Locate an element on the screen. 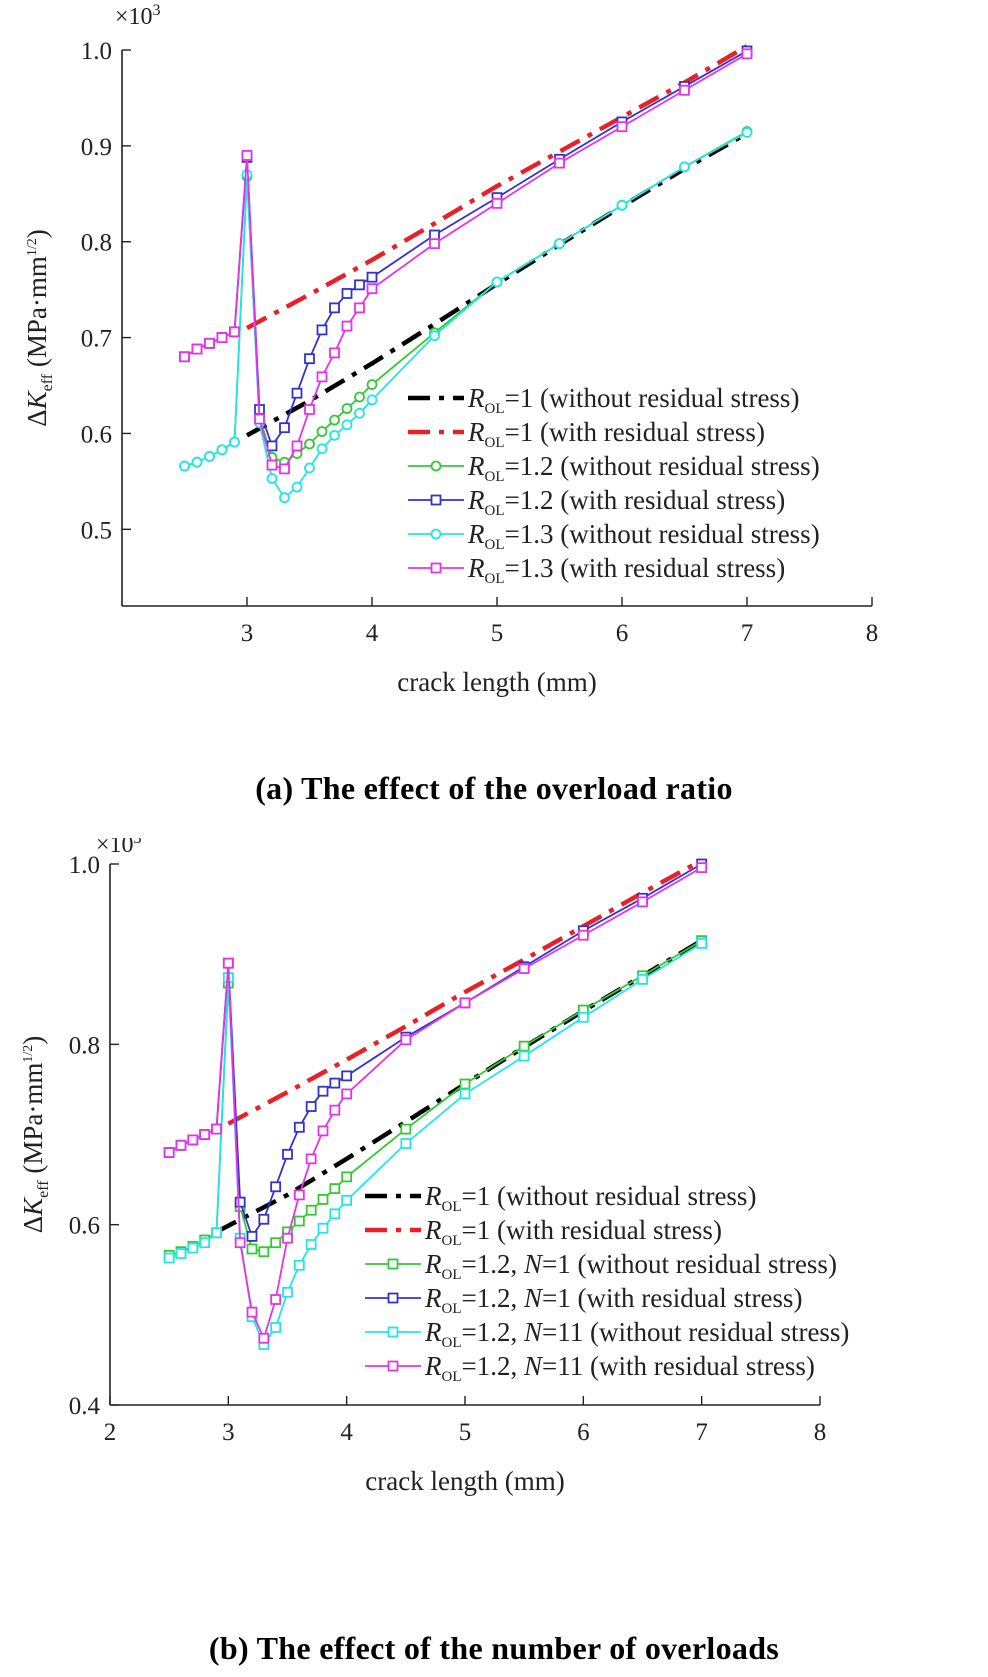 The width and height of the screenshot is (988, 1677). chart-a-y-multiplier: ×10³ is located at coordinates (138, 16).